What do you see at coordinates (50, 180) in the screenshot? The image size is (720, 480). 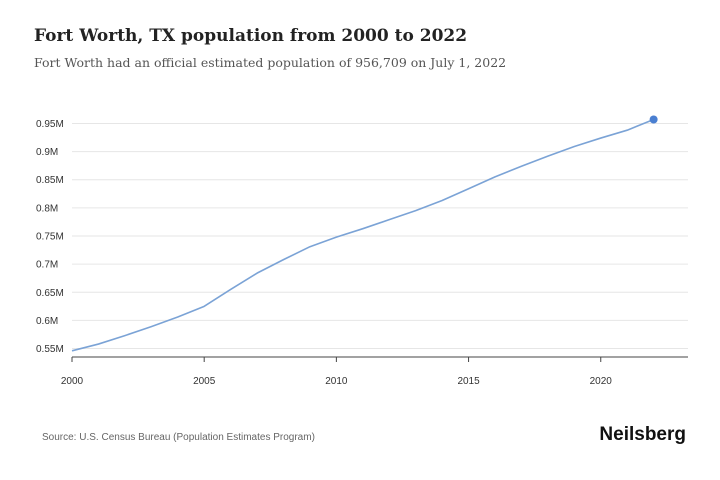 I see `y-tick-label: 0.85M` at bounding box center [50, 180].